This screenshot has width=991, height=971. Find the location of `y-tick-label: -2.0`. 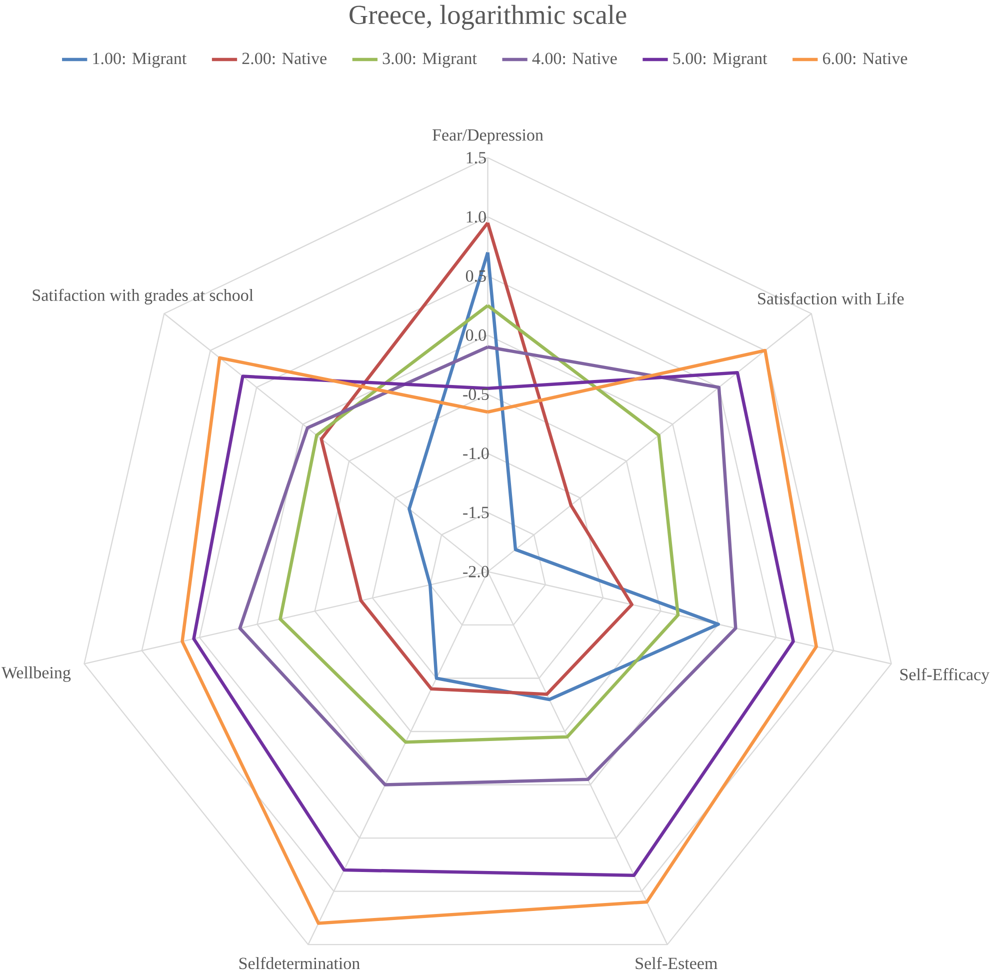

y-tick-label: -2.0 is located at coordinates (476, 572).